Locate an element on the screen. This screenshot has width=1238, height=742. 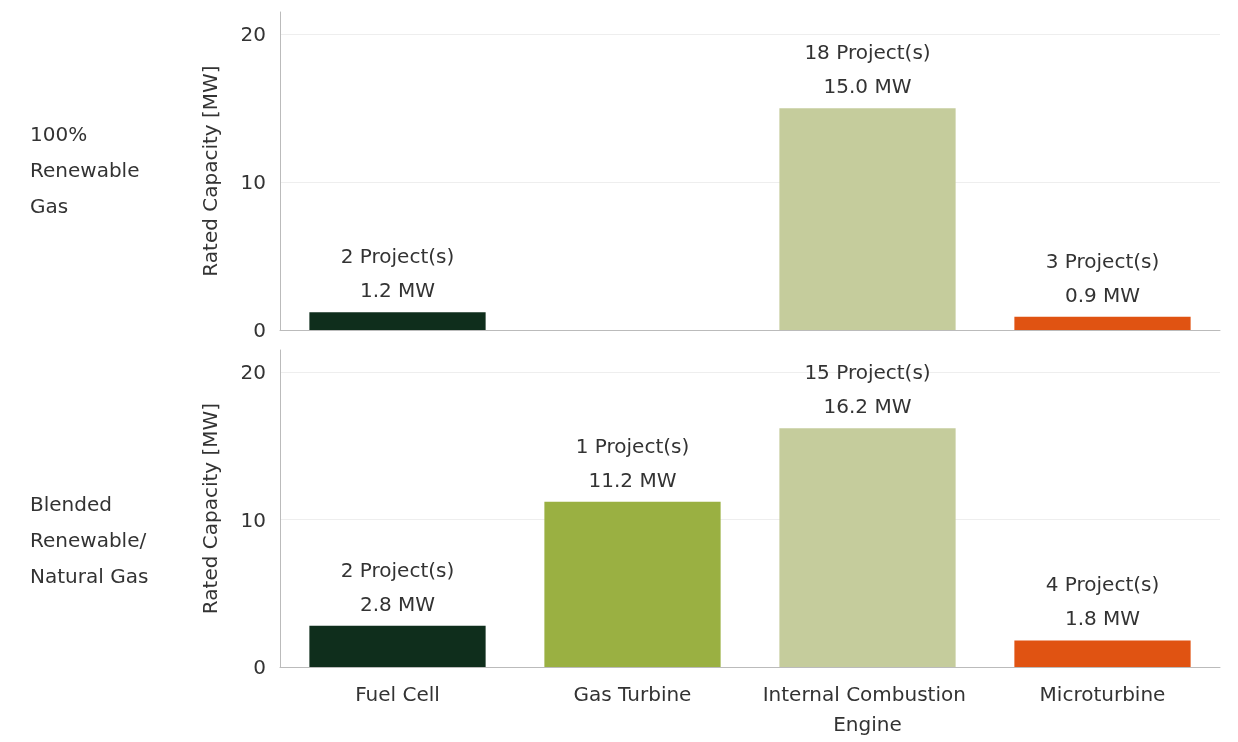
x-tick-label: Internal Combustion Engine is located at coordinates (867, 709).